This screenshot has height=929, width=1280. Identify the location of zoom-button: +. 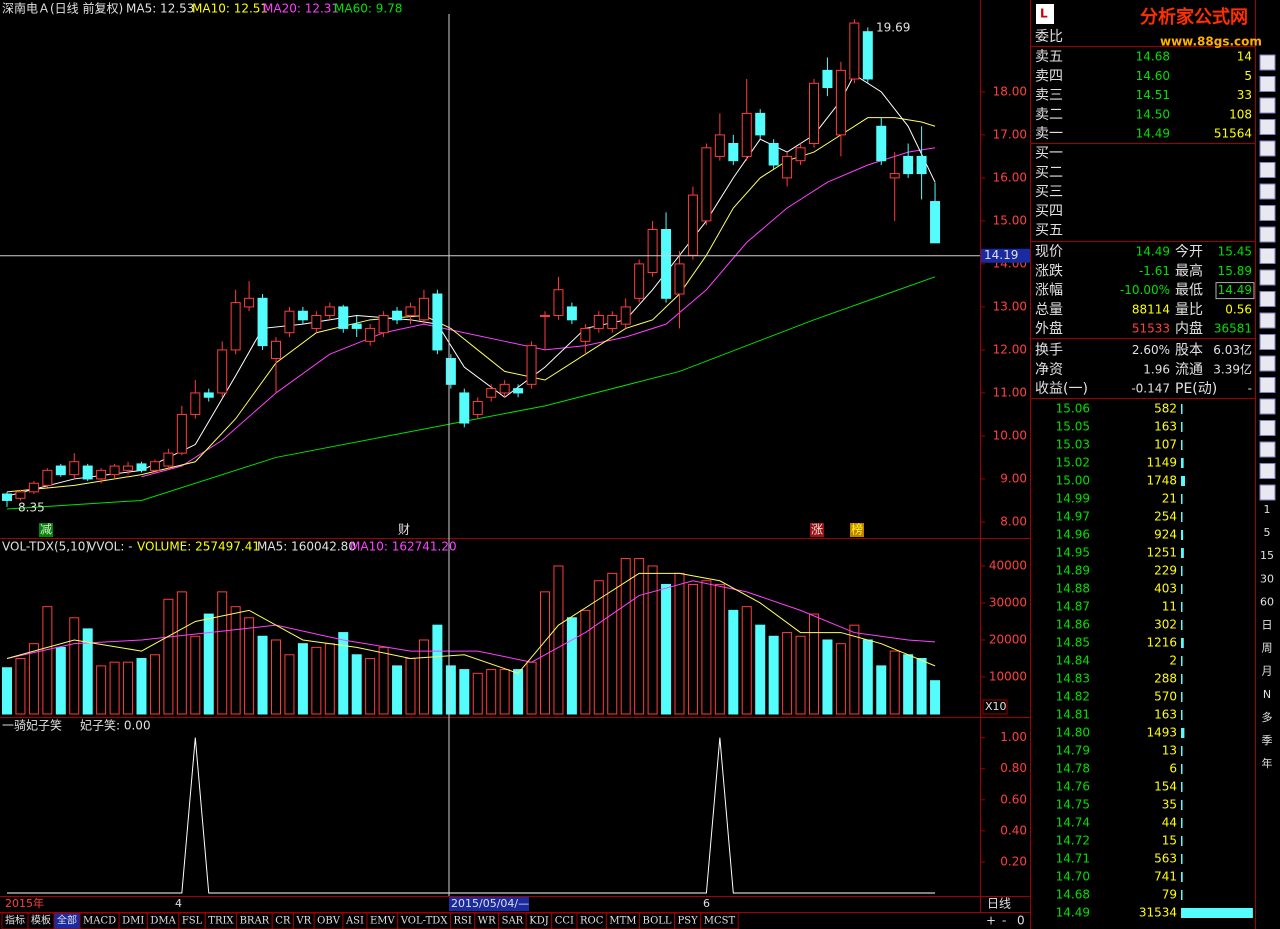
(991, 921).